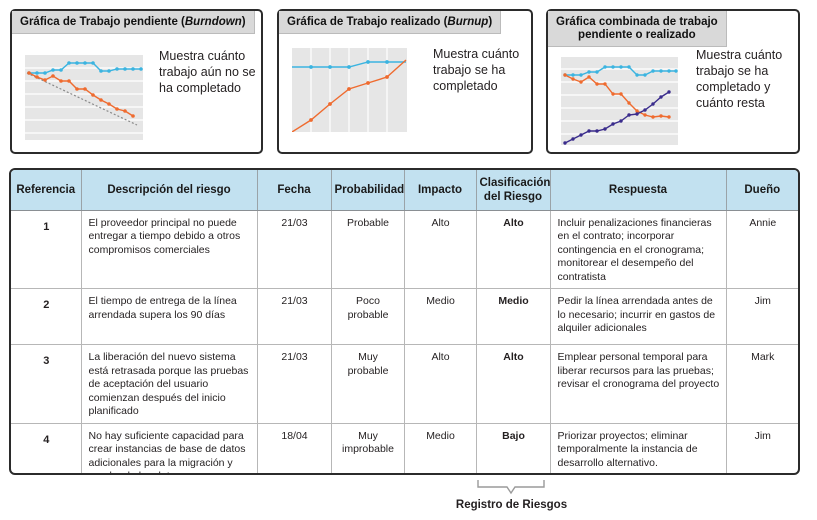 The height and width of the screenshot is (520, 817). What do you see at coordinates (513, 448) in the screenshot?
I see `cell-classification: Bajo` at bounding box center [513, 448].